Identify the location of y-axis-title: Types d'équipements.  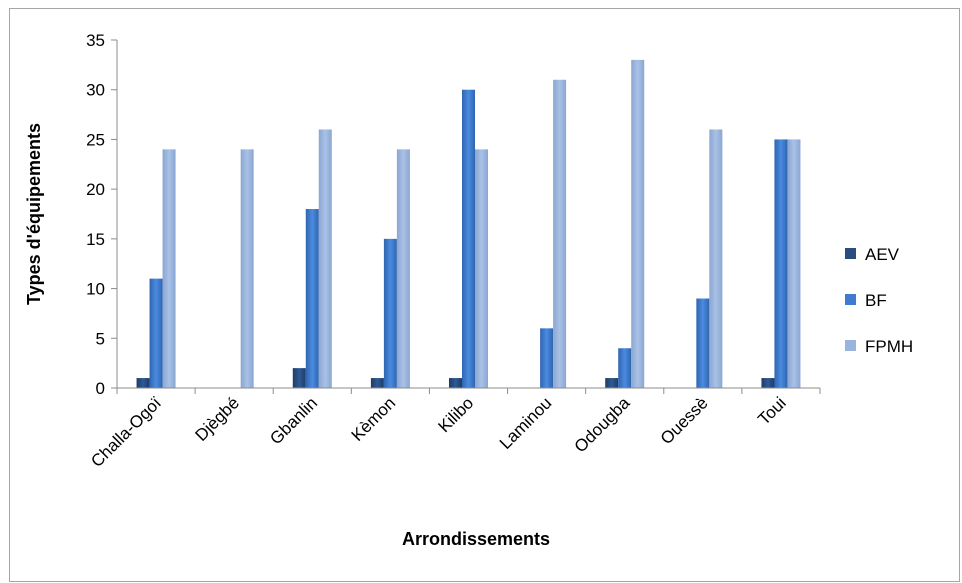
(34, 214).